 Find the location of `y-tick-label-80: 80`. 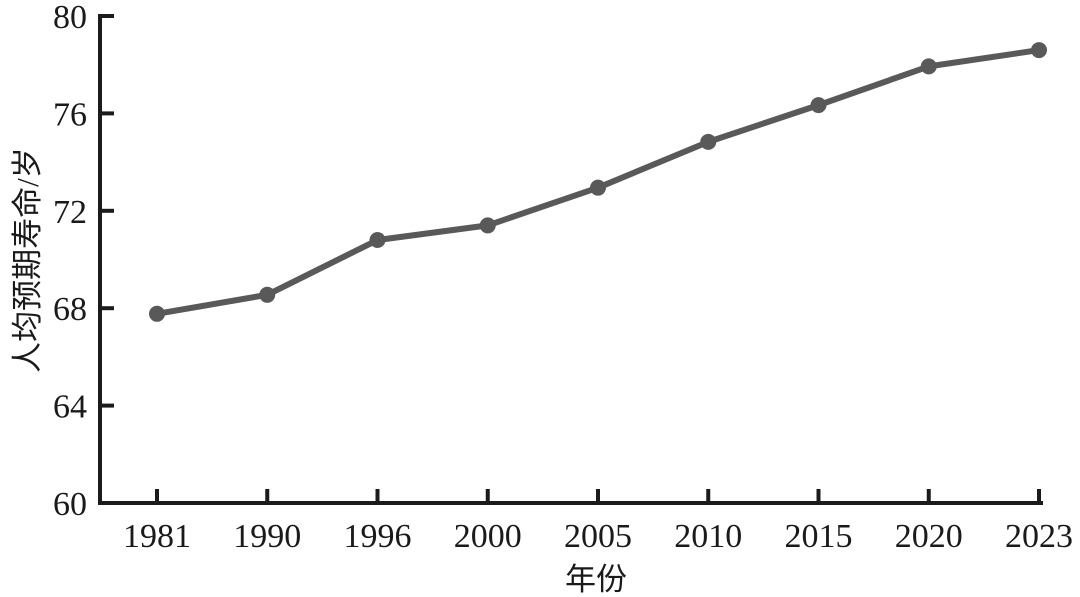

y-tick-label-80: 80 is located at coordinates (70, 18).